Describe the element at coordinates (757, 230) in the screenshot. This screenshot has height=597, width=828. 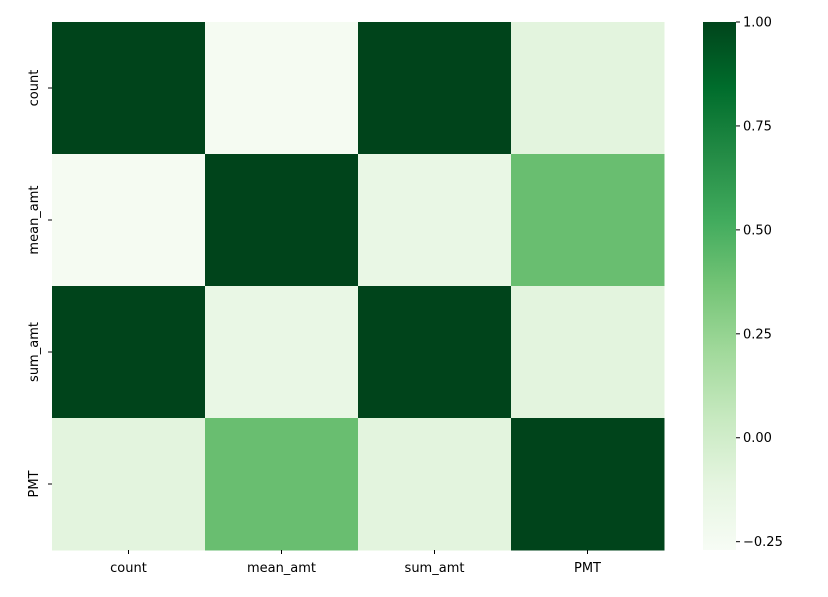
I see `colorbar-tick-label: 0.50` at that location.